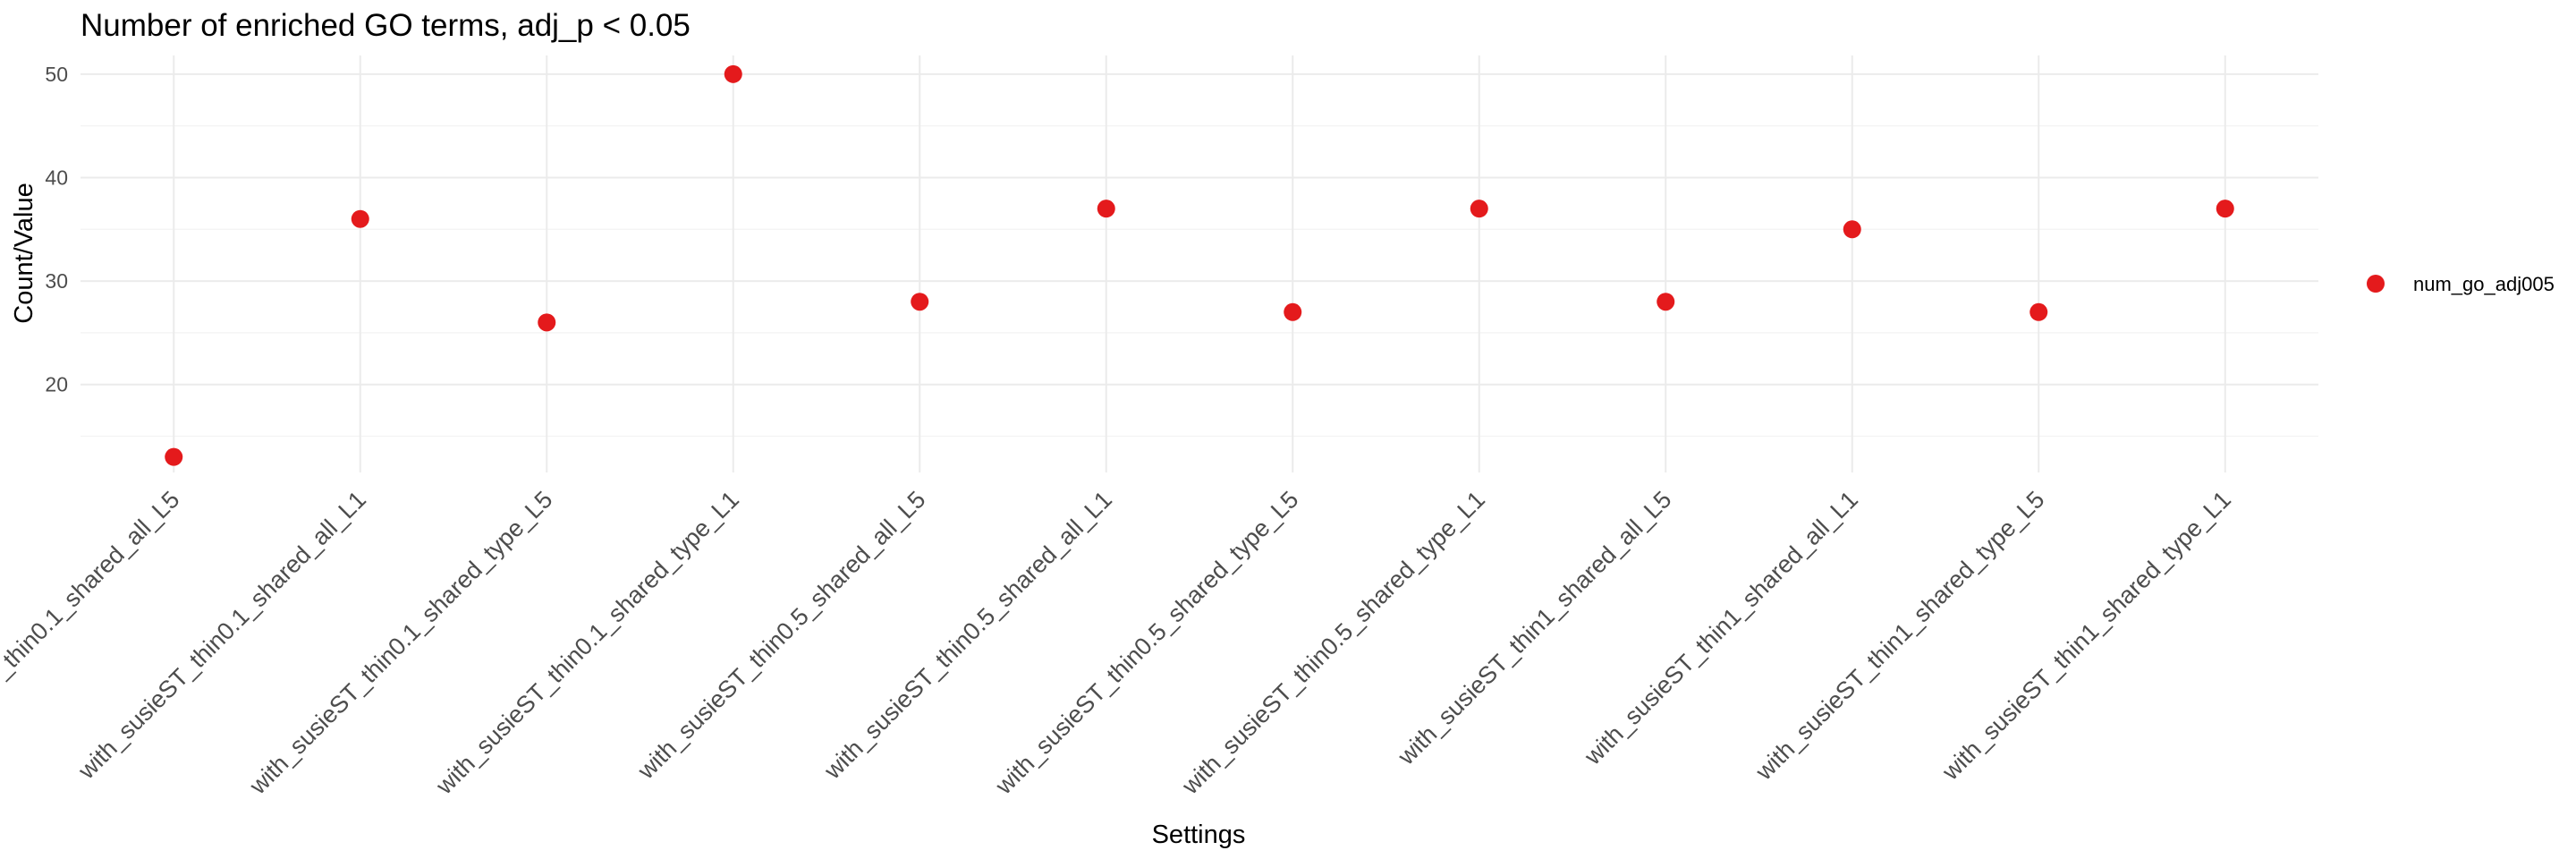 The width and height of the screenshot is (2576, 859). What do you see at coordinates (56, 74) in the screenshot?
I see `y-tick-label: 50` at bounding box center [56, 74].